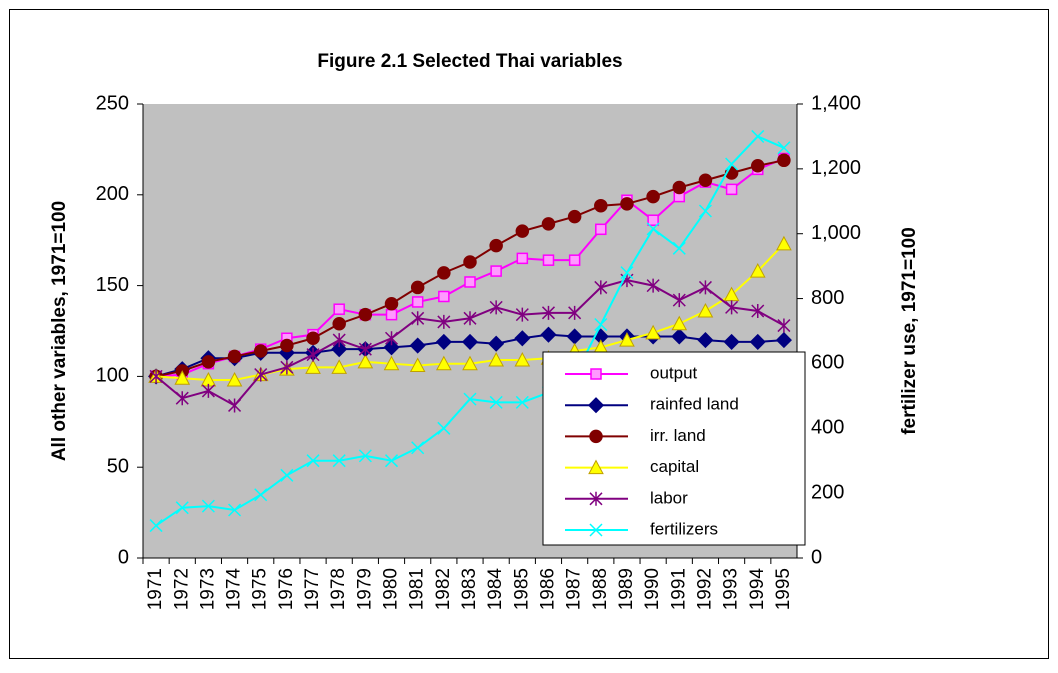 The width and height of the screenshot is (1058, 673). What do you see at coordinates (694, 404) in the screenshot?
I see `legend-label: rainfed land` at bounding box center [694, 404].